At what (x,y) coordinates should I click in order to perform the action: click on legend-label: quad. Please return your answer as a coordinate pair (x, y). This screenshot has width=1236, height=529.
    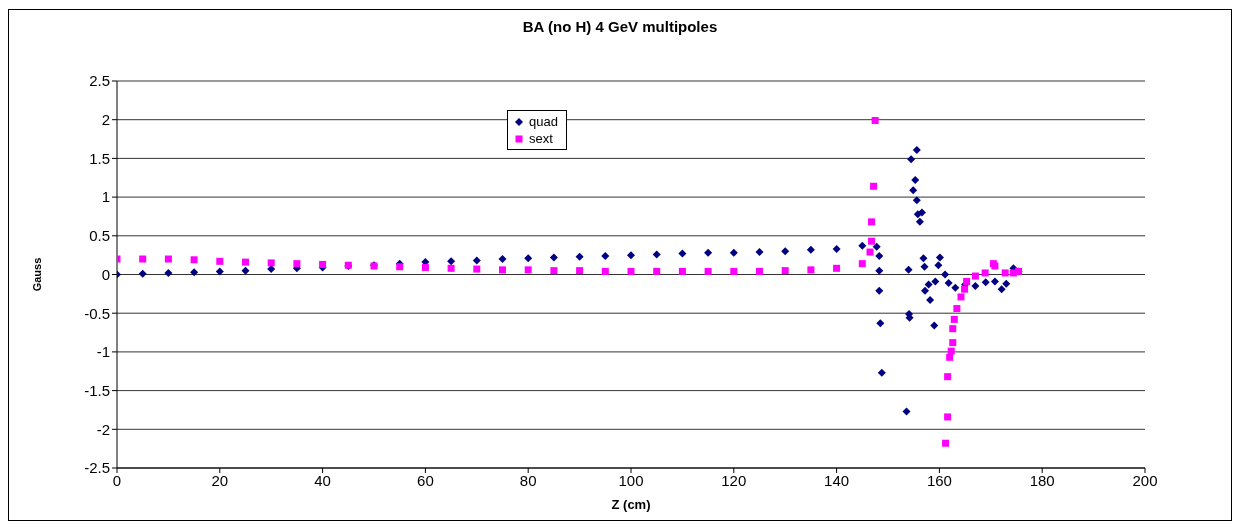
    Looking at the image, I should click on (543, 121).